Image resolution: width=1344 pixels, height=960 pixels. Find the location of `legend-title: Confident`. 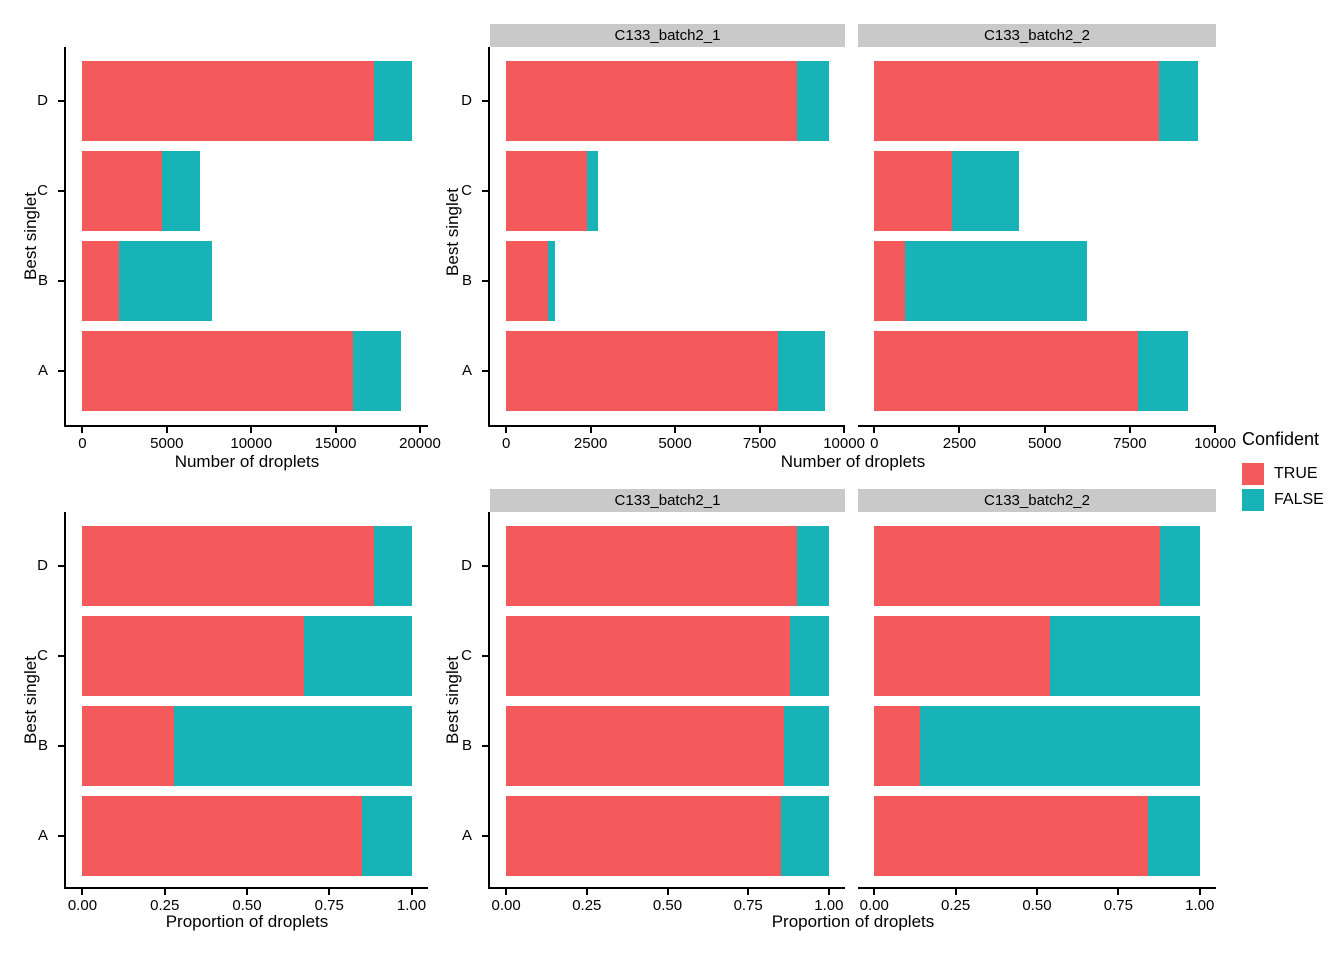

legend-title: Confident is located at coordinates (1281, 439).